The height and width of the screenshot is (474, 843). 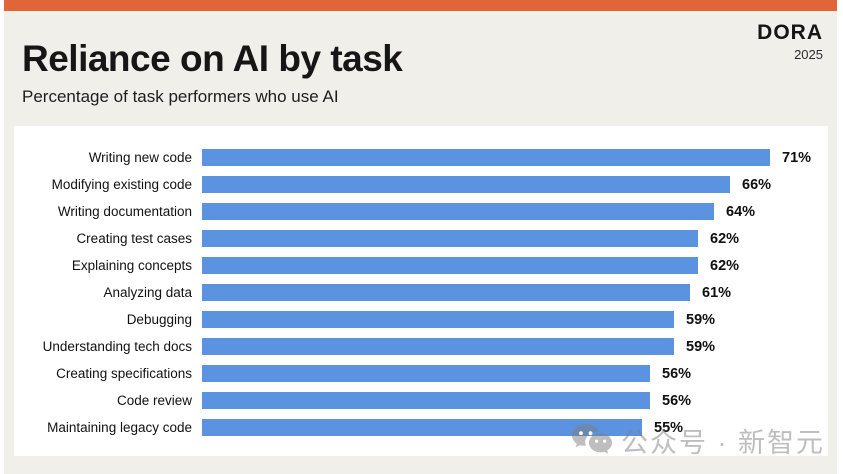 I want to click on category-label: Modifying existing code, so click(x=121, y=184).